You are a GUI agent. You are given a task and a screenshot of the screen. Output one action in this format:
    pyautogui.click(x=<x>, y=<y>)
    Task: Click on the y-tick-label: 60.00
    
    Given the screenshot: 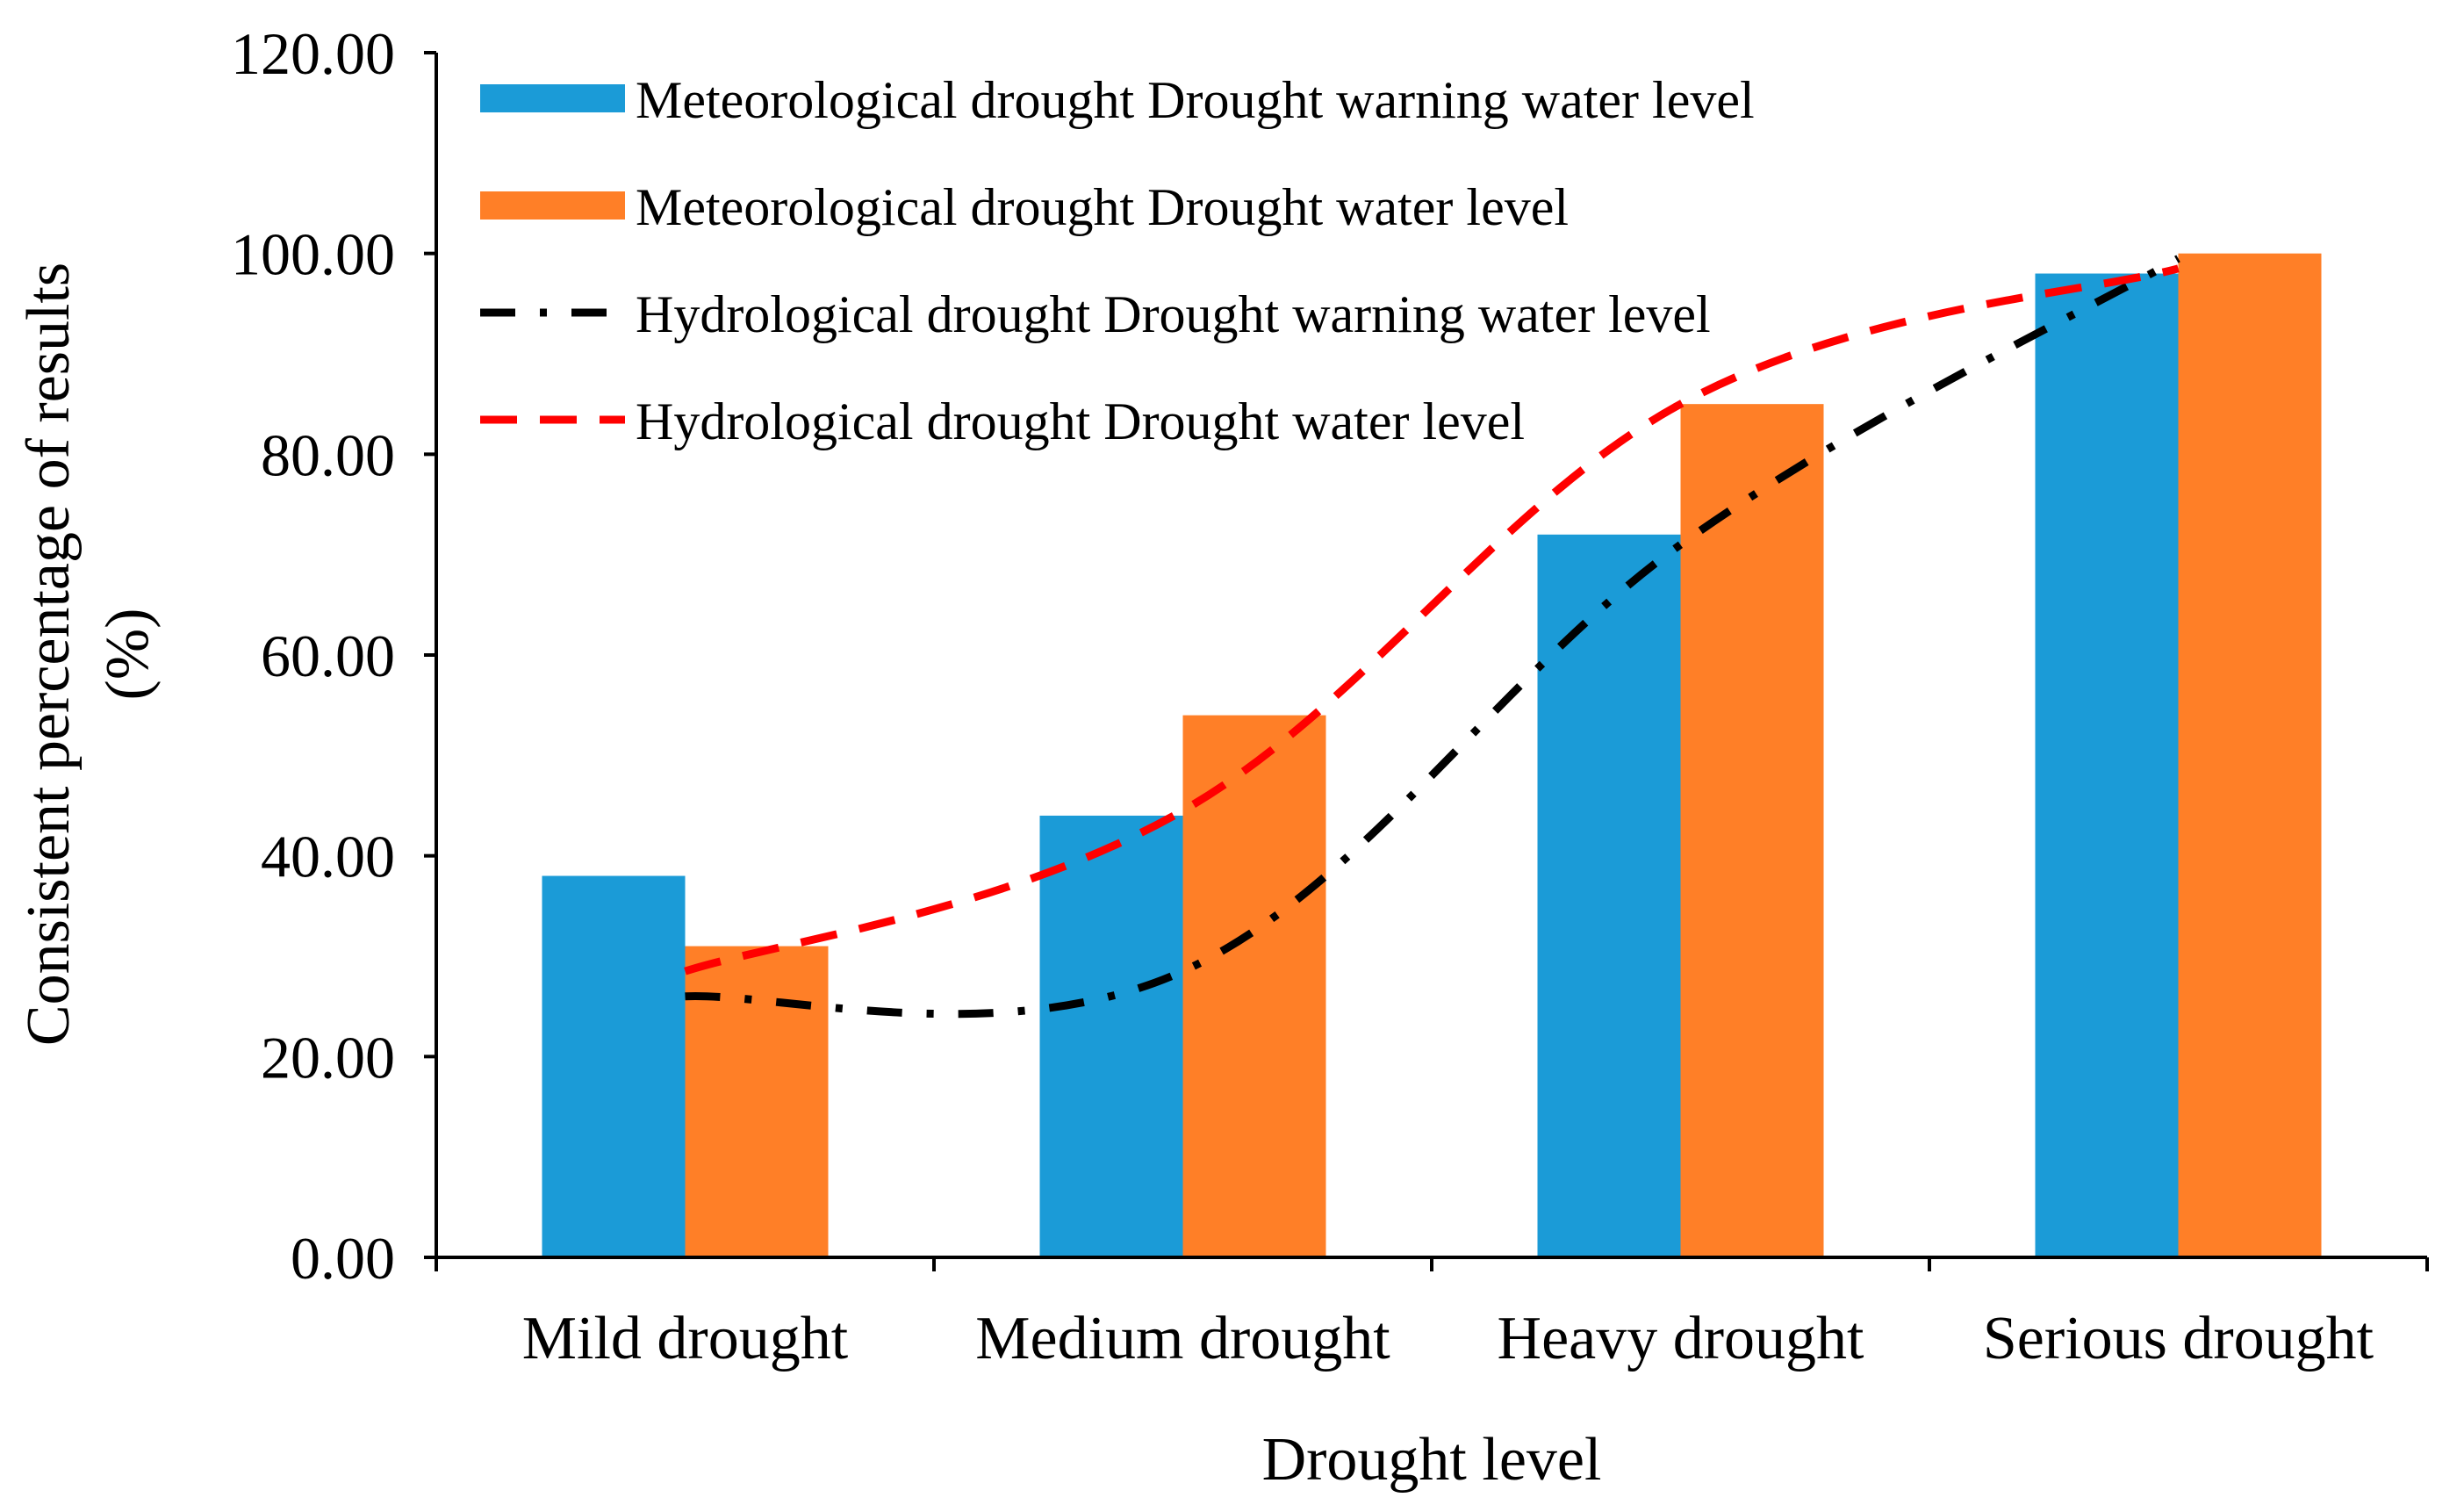 What is the action you would take?
    pyautogui.click(x=328, y=656)
    